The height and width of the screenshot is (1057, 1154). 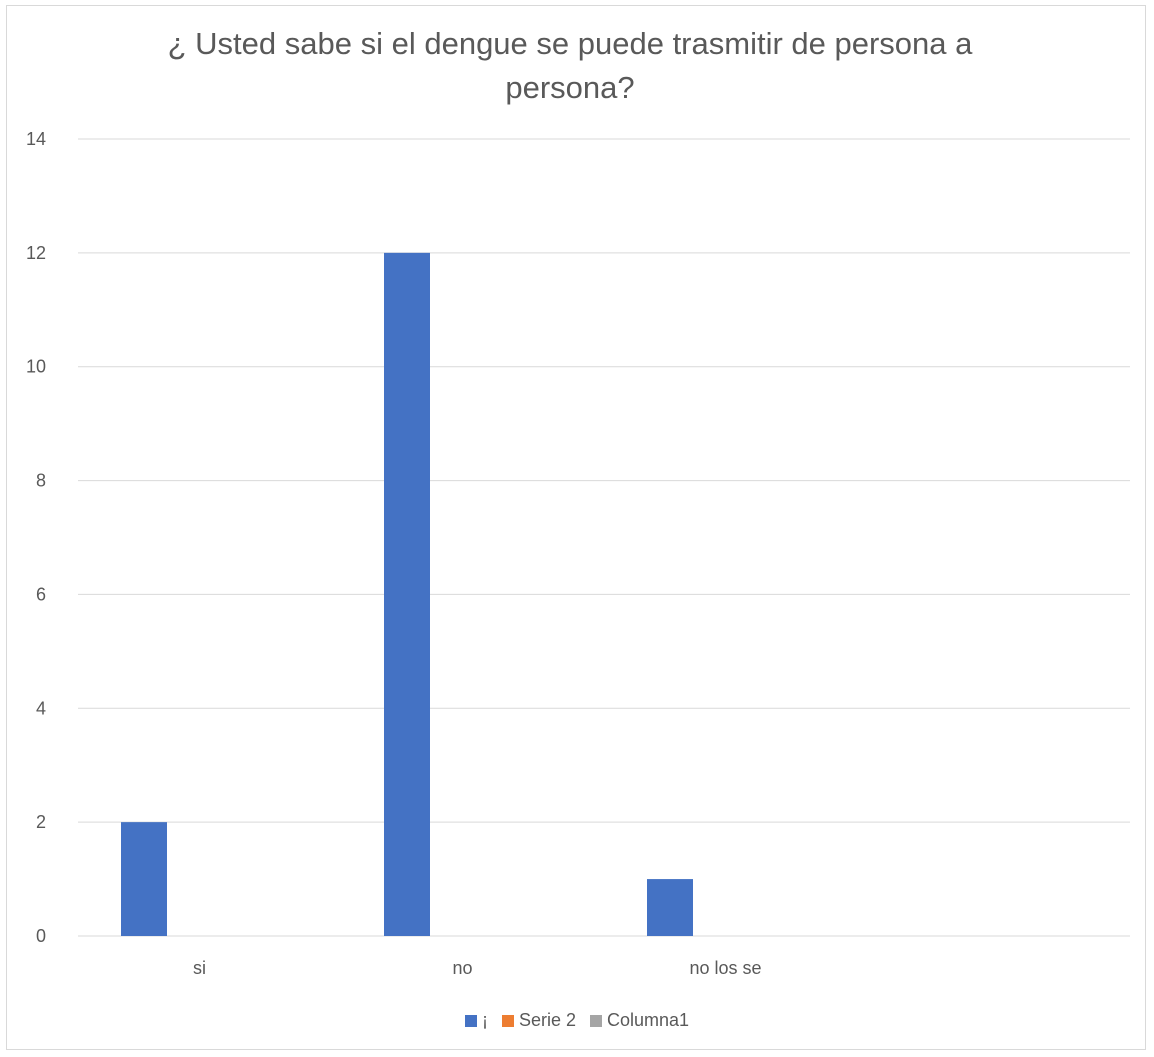 I want to click on y-tick-label: 14, so click(x=36, y=139).